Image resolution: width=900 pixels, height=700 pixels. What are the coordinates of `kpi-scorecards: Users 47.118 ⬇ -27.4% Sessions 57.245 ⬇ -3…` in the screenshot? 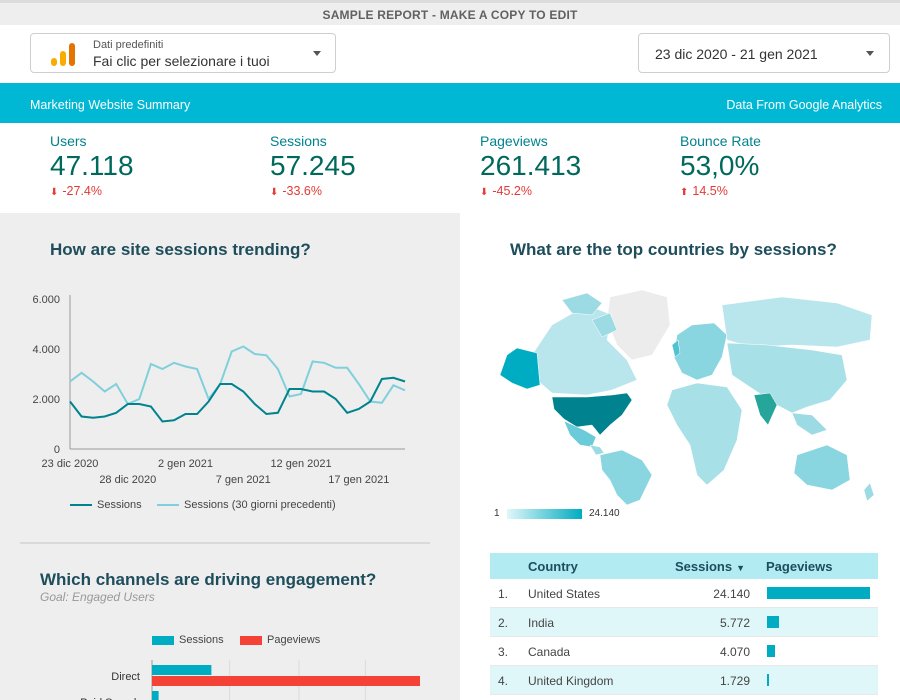 It's located at (450, 168).